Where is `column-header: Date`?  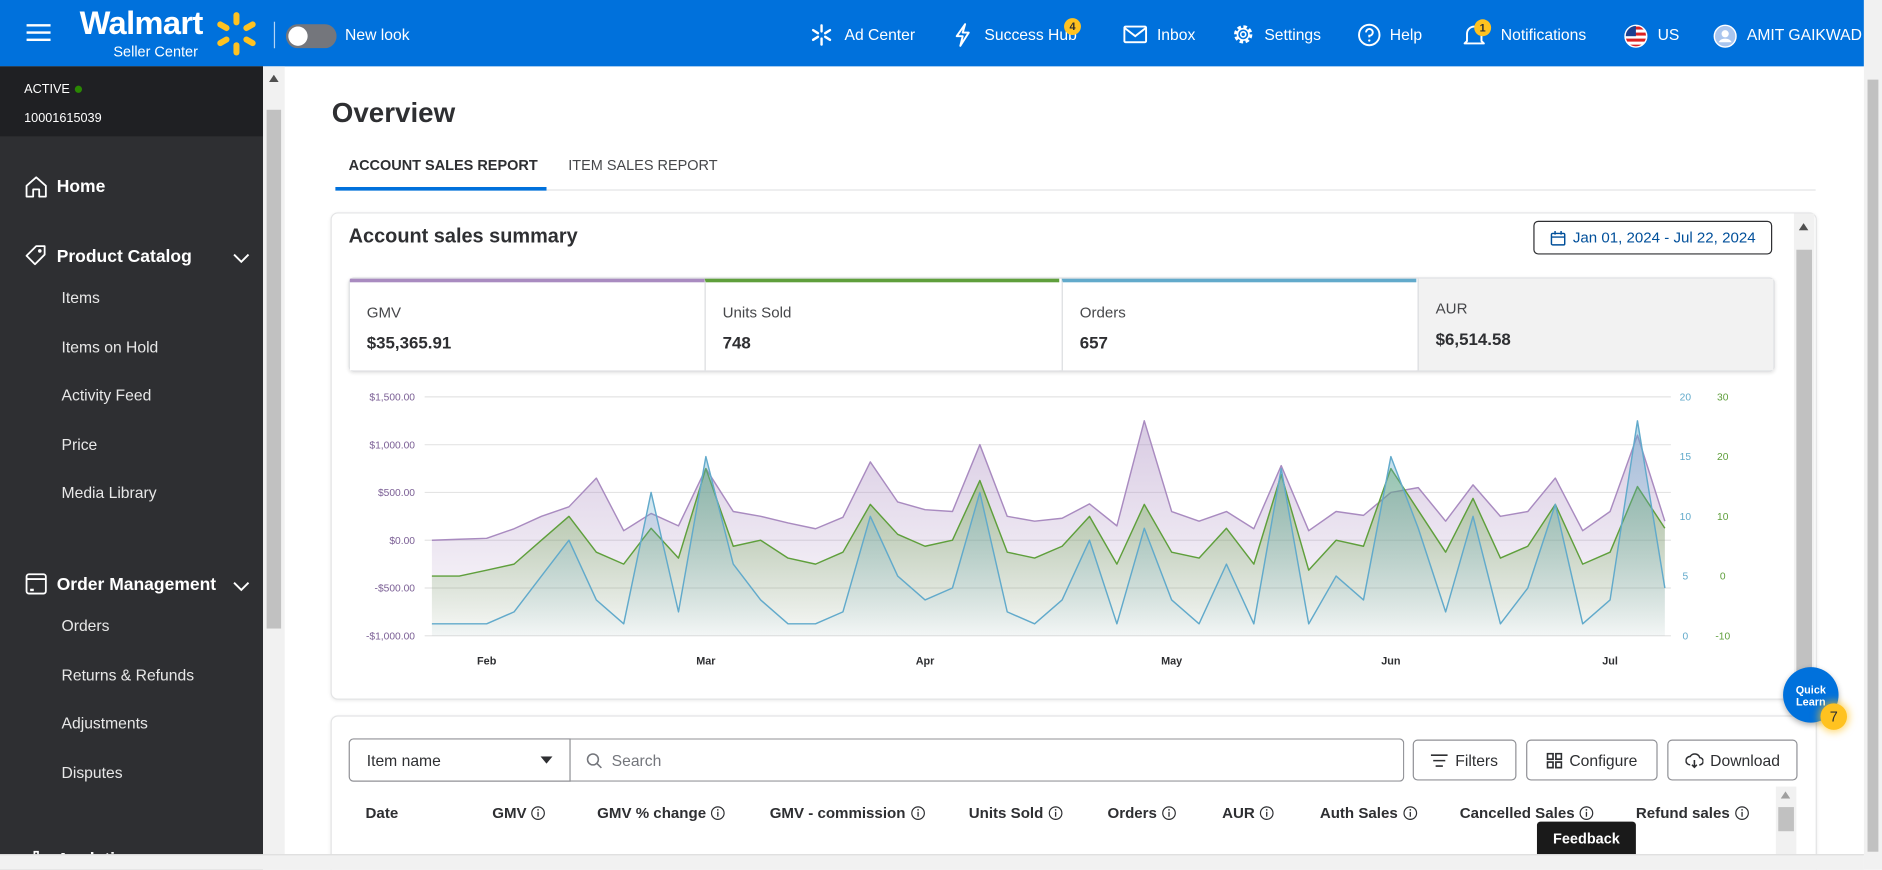 column-header: Date is located at coordinates (382, 813).